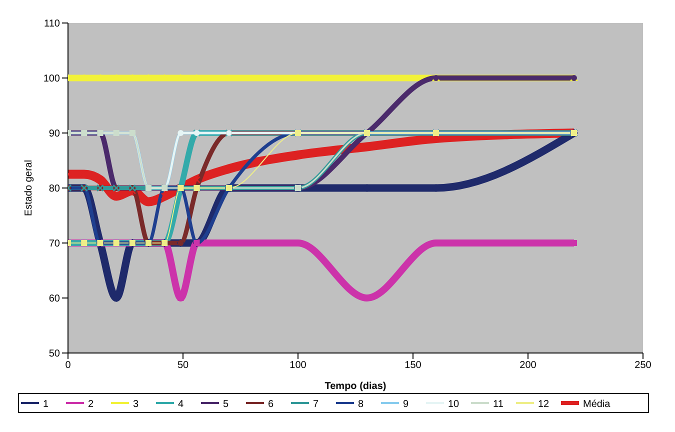 Image resolution: width=675 pixels, height=432 pixels. I want to click on legend-label: Média, so click(597, 404).